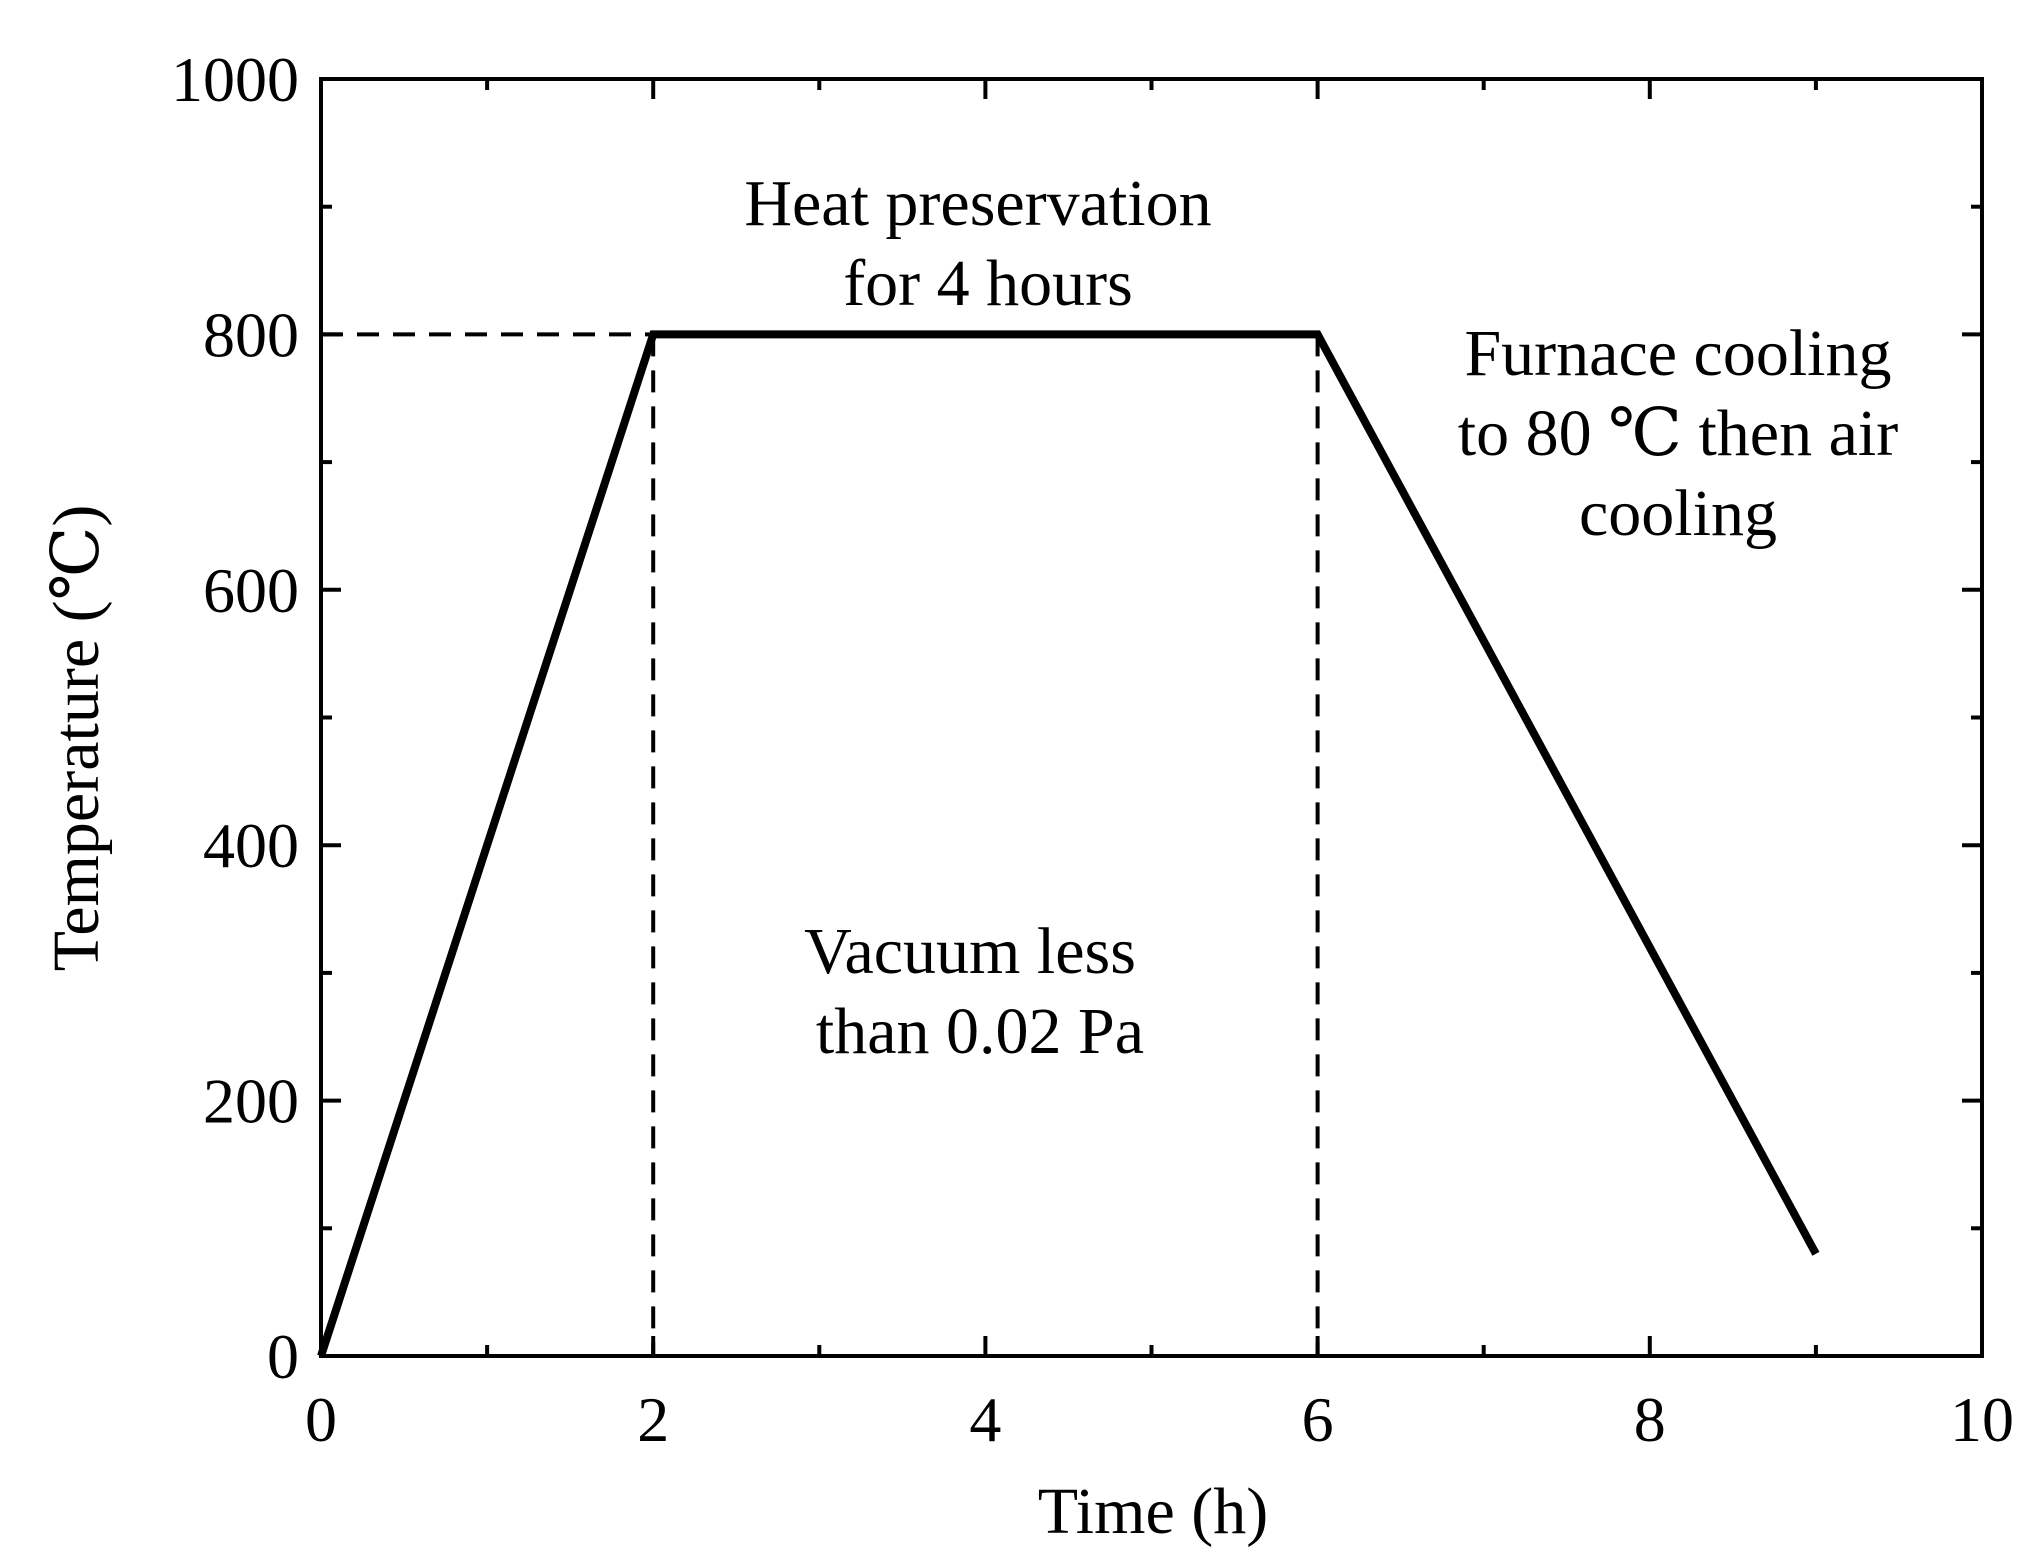  Describe the element at coordinates (251, 590) in the screenshot. I see `y-tick-label: 600` at that location.